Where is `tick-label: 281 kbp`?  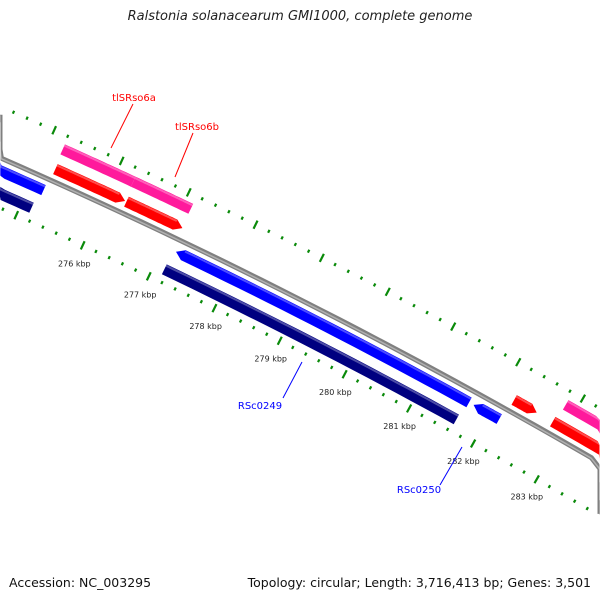
tick-label: 281 kbp is located at coordinates (399, 426).